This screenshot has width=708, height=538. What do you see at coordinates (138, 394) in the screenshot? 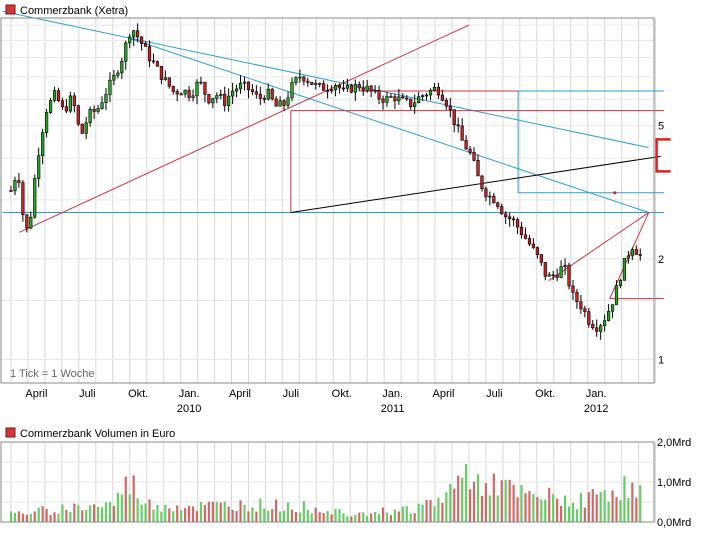
I see `x-tick-label: Okt.` at bounding box center [138, 394].